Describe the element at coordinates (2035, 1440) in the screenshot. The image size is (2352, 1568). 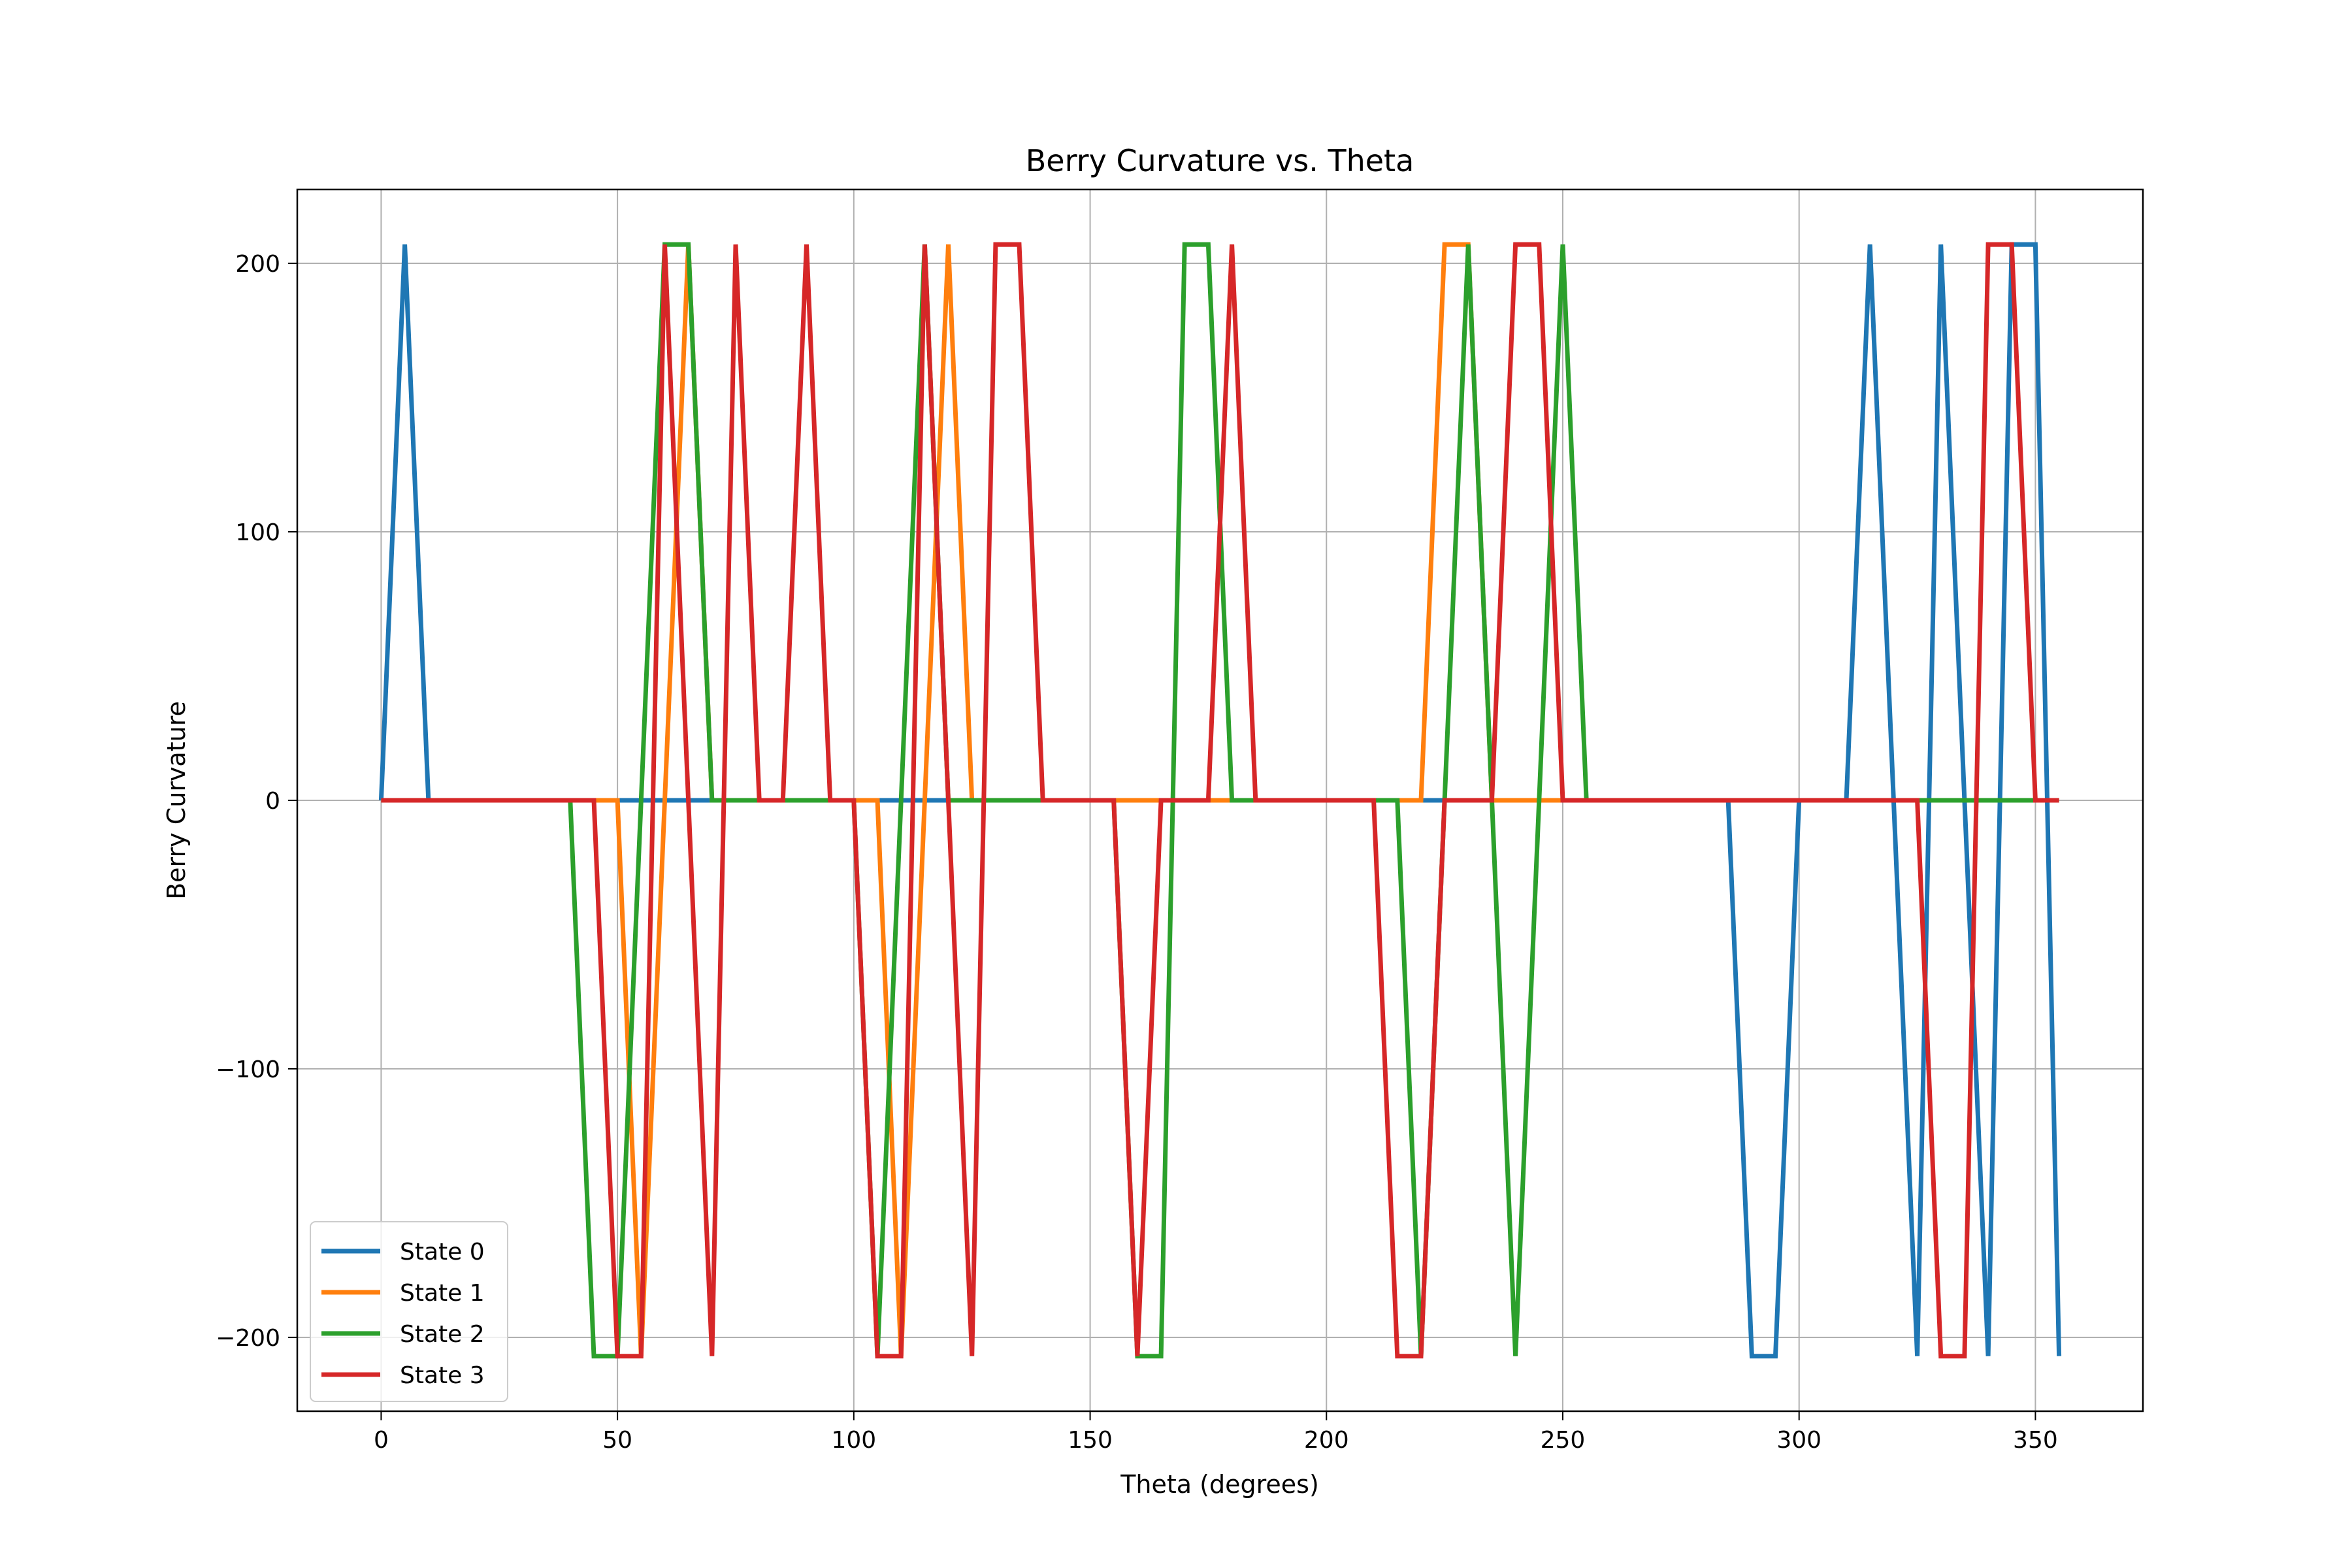
I see `x-tick-label: 350` at that location.